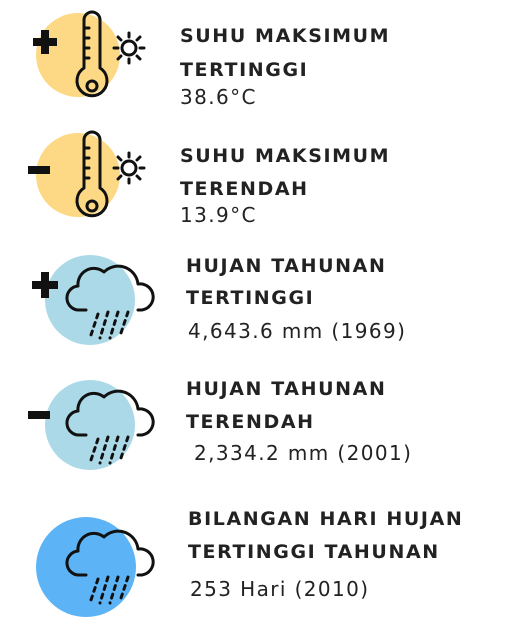 The height and width of the screenshot is (622, 522). I want to click on row-max-temp-low: SUHU MAKSIMUM TERENDAH 13.9°C, so click(209, 178).